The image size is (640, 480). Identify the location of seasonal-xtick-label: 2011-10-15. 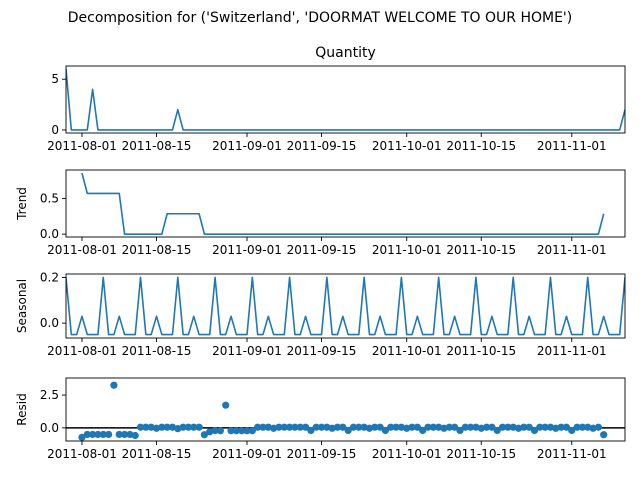
(481, 351).